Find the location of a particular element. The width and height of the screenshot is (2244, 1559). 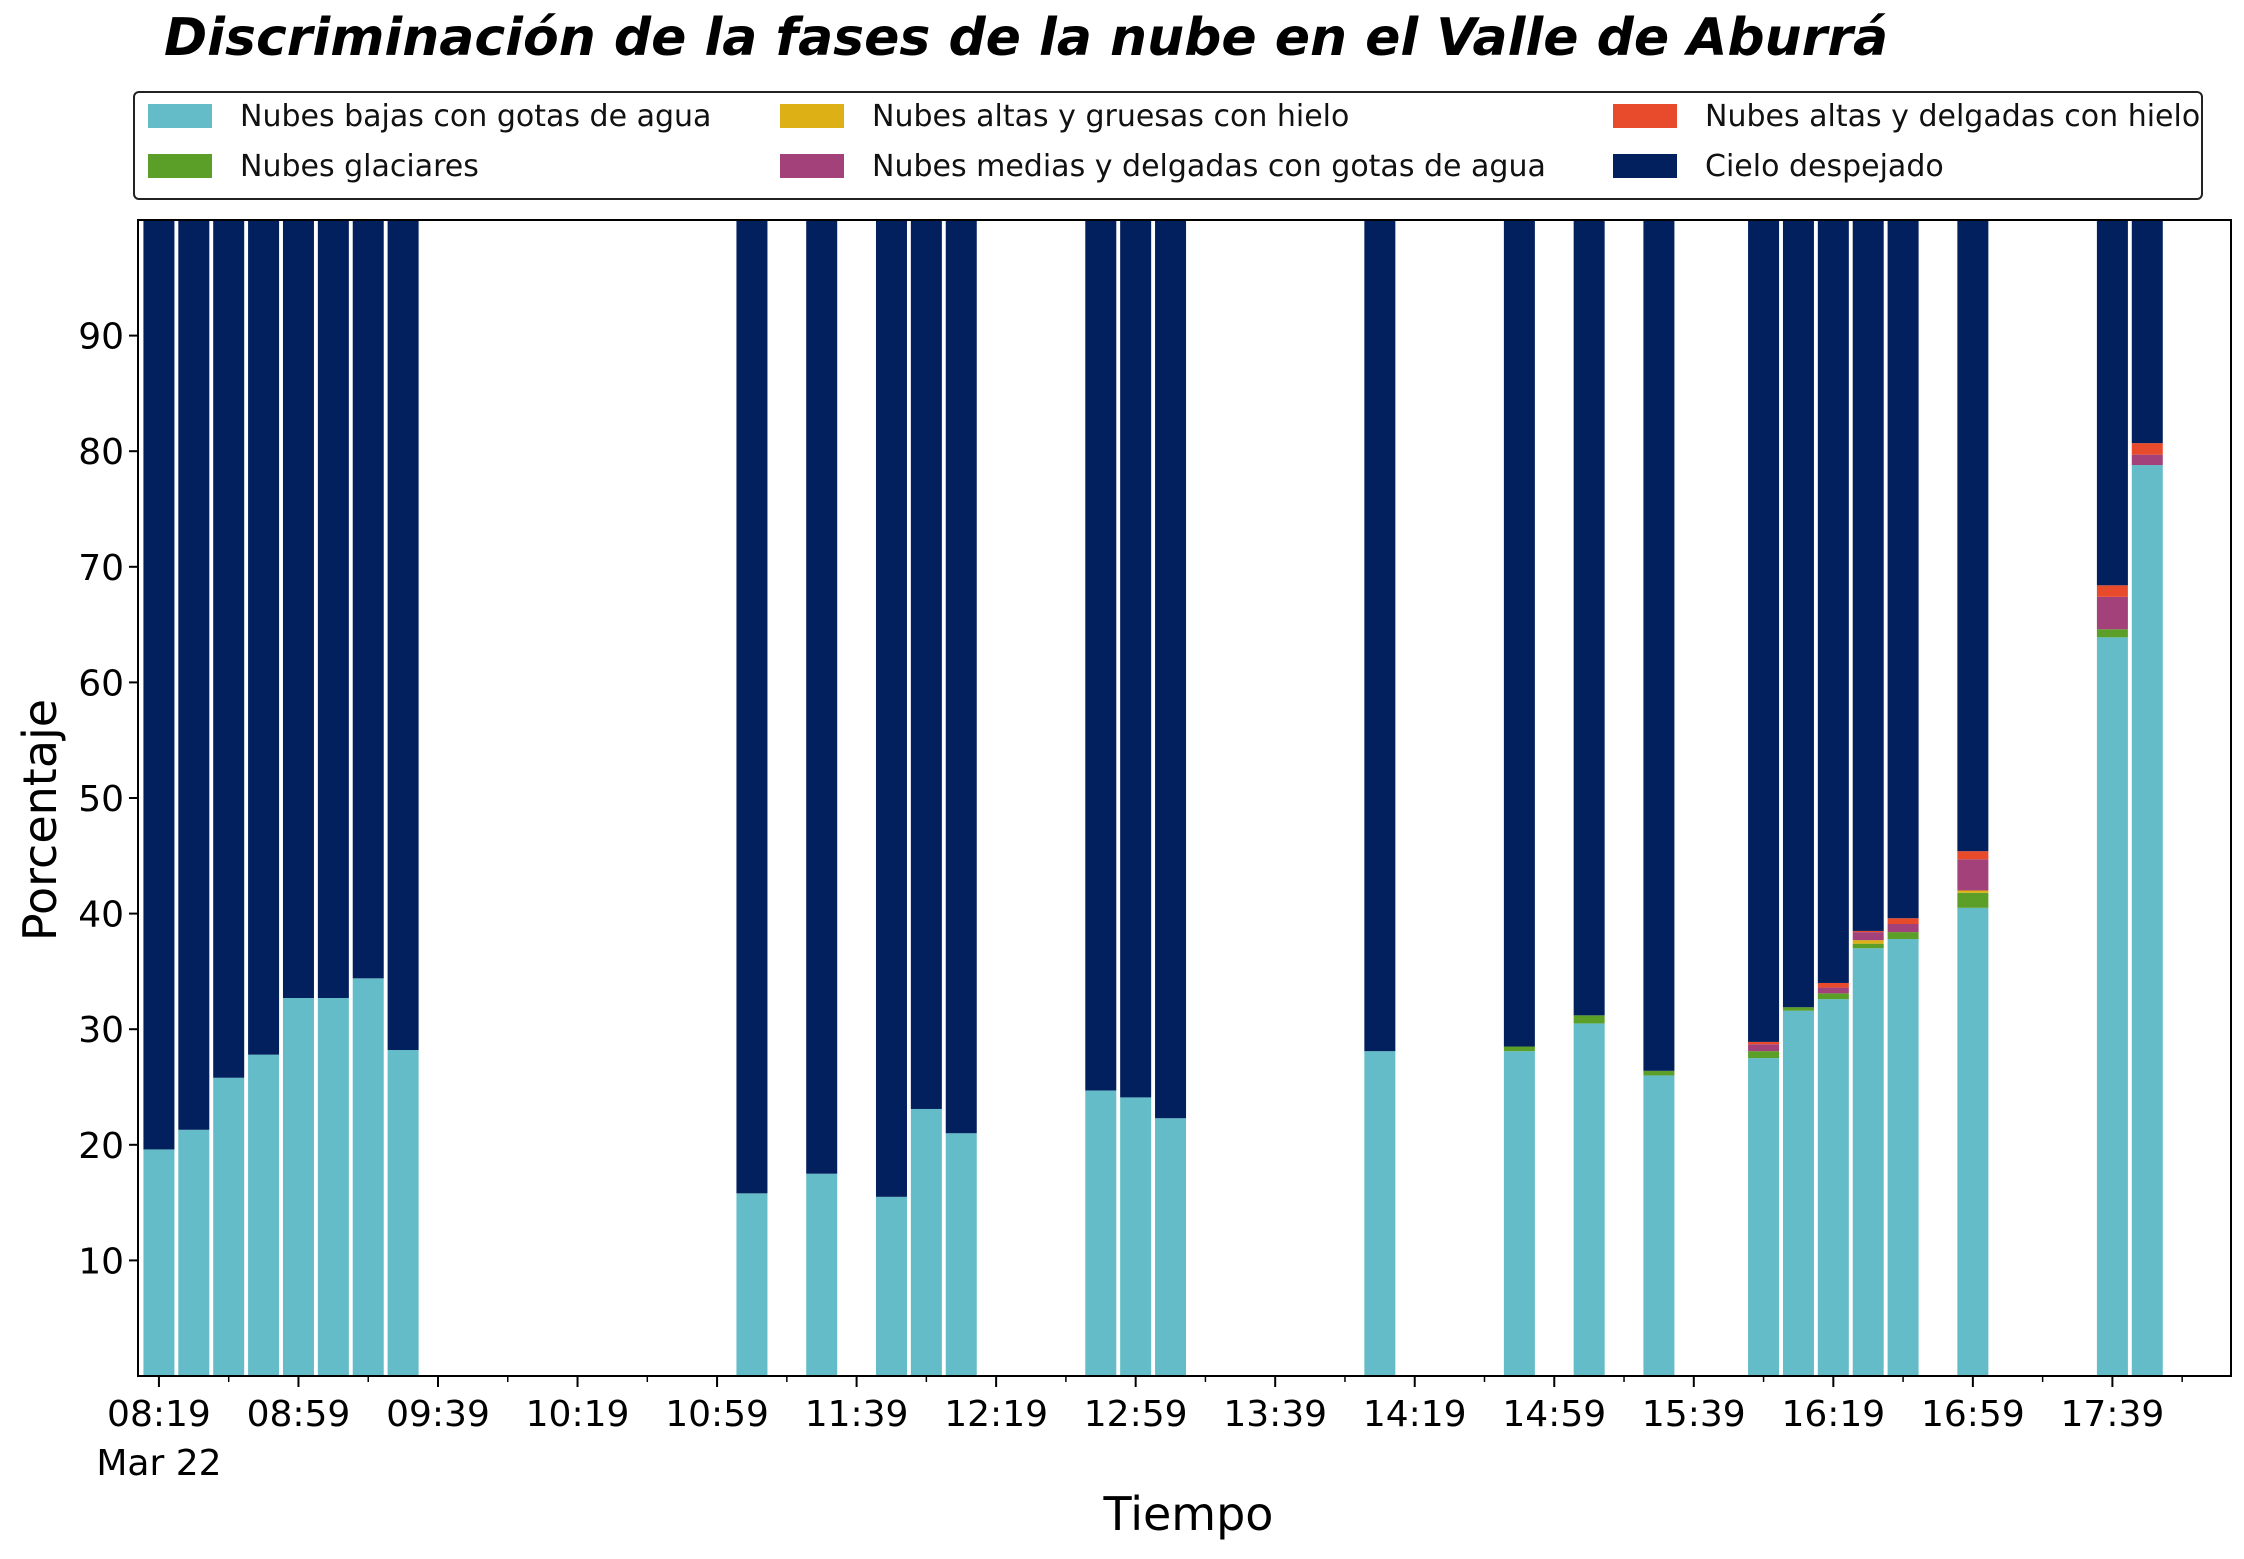

x-tick-label: 15:39 is located at coordinates (1694, 1414).